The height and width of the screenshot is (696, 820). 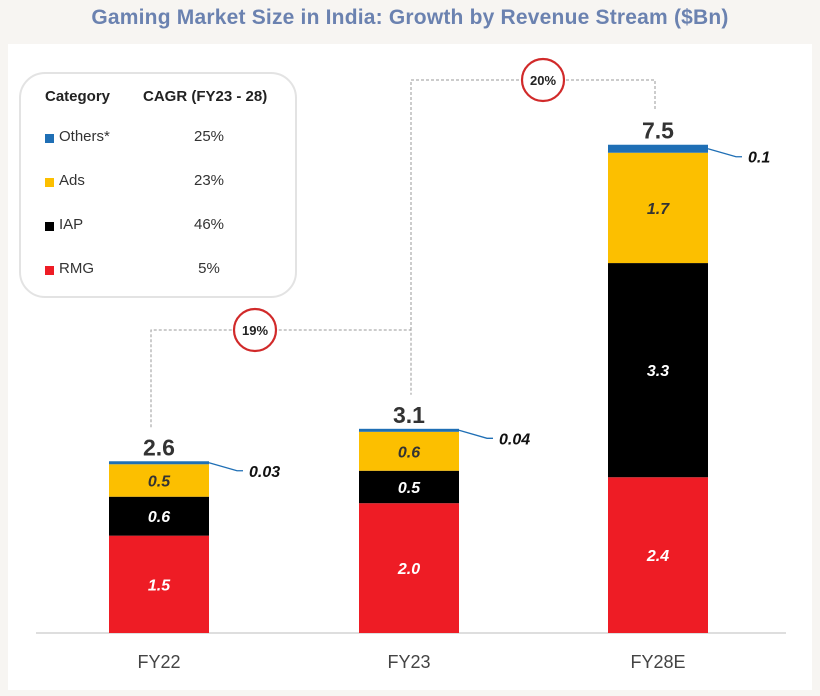 I want to click on legend-row-ads: Ads 23%, so click(x=165, y=183).